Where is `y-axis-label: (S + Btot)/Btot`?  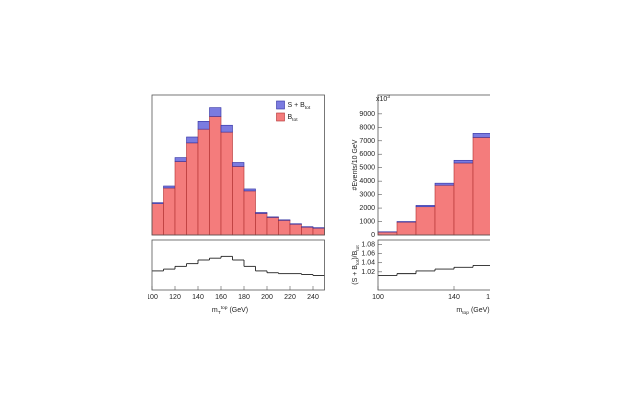
y-axis-label: (S + Btot)/Btot is located at coordinates (356, 265).